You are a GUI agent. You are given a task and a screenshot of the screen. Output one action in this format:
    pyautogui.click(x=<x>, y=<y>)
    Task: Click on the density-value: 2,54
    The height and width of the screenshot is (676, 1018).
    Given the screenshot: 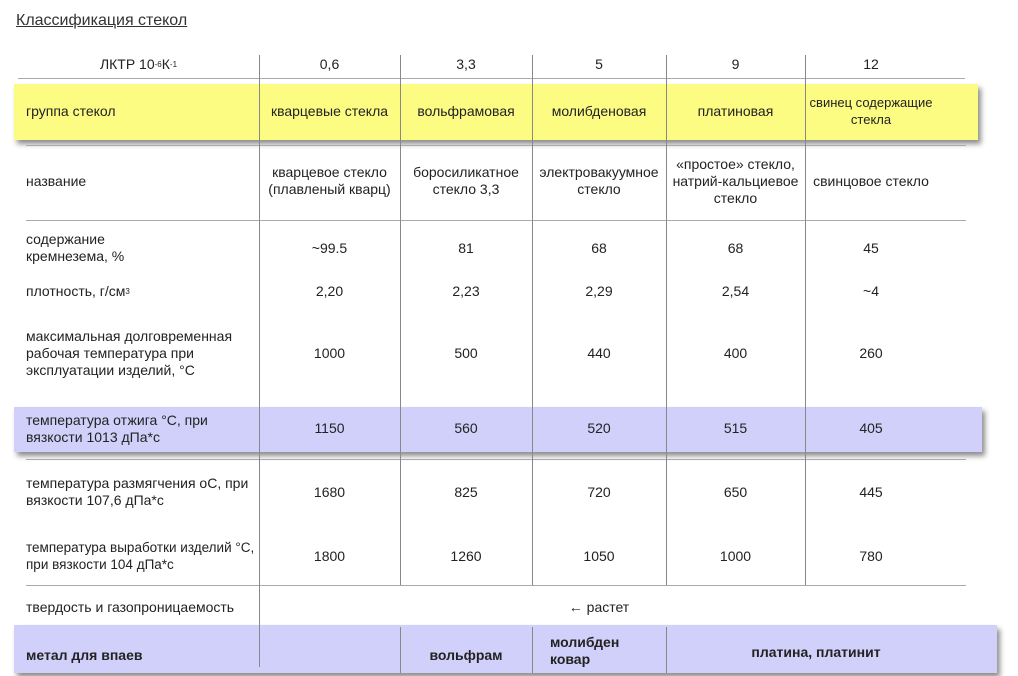 What is the action you would take?
    pyautogui.click(x=735, y=290)
    